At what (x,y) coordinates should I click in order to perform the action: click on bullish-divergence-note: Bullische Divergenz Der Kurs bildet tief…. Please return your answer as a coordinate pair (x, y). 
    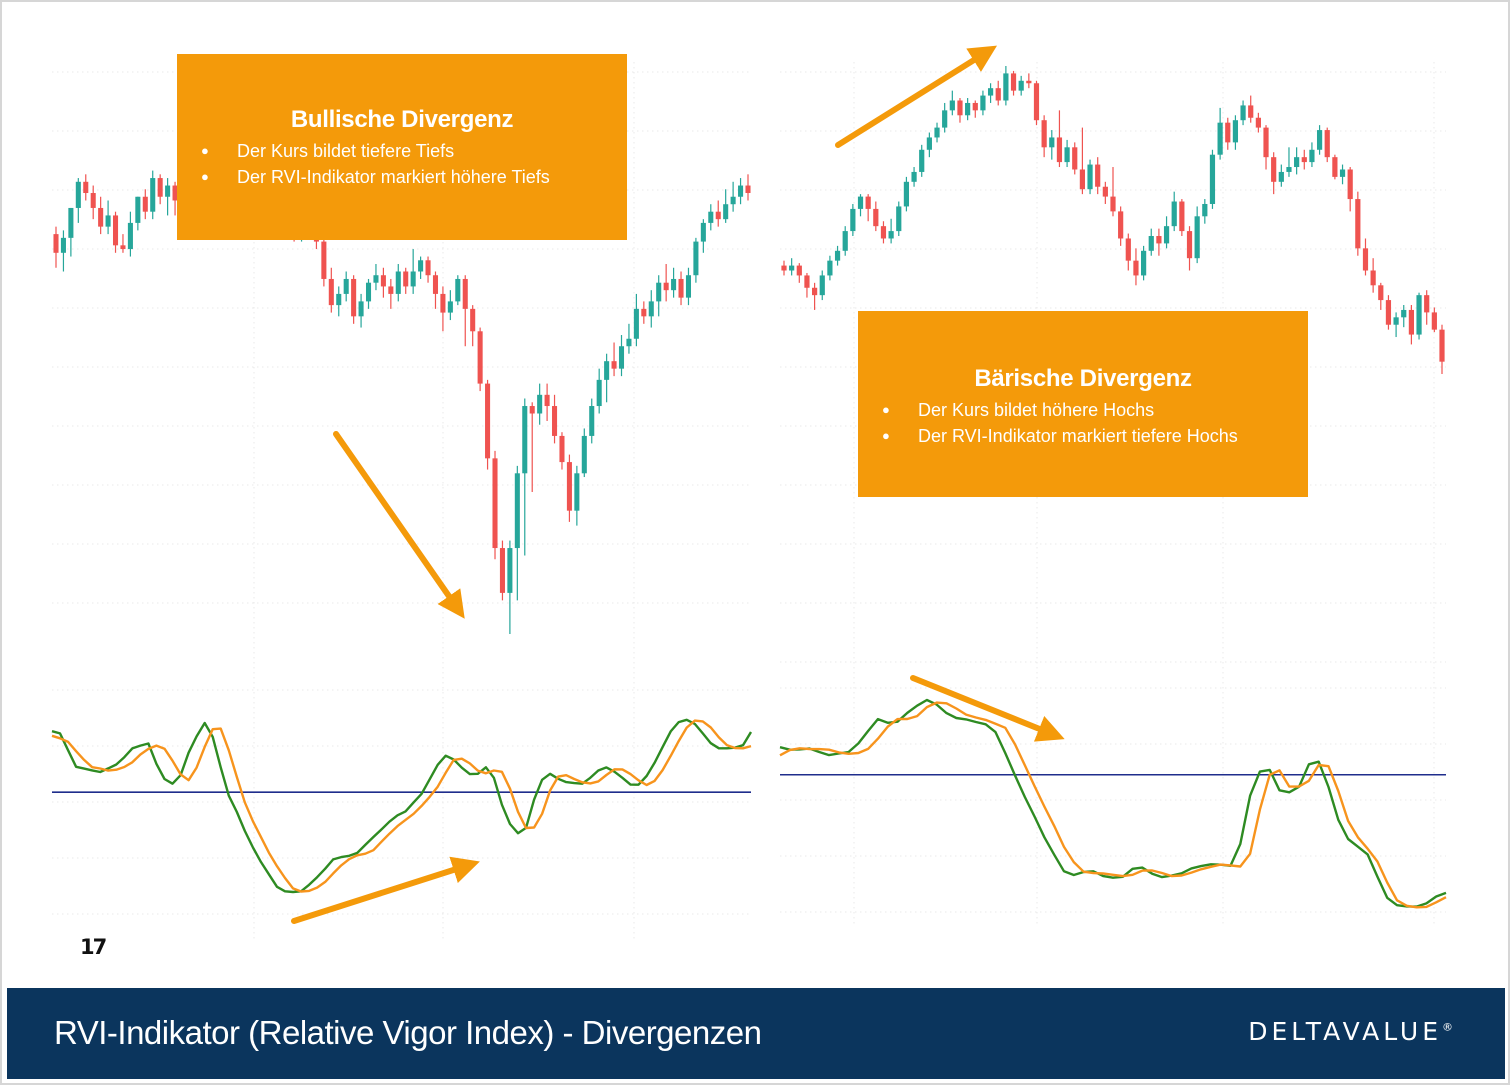
    Looking at the image, I should click on (402, 147).